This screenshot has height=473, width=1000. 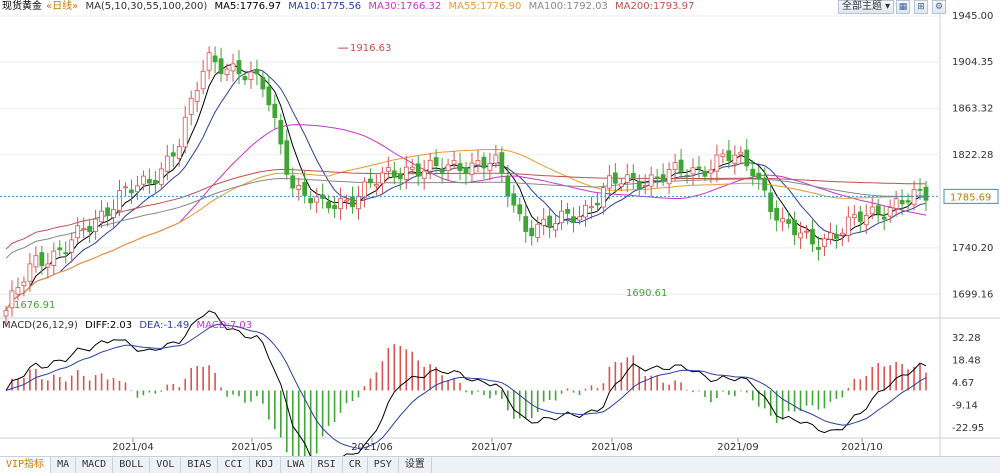 What do you see at coordinates (655, 6) in the screenshot?
I see `ma200-value: MA200:1793.97` at bounding box center [655, 6].